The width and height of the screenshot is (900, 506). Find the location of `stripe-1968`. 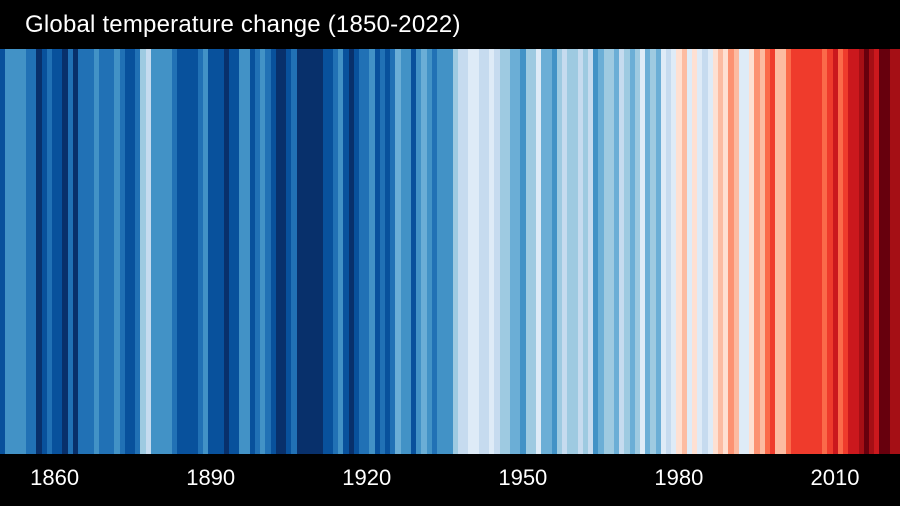

stripe-1968 is located at coordinates (616, 251).